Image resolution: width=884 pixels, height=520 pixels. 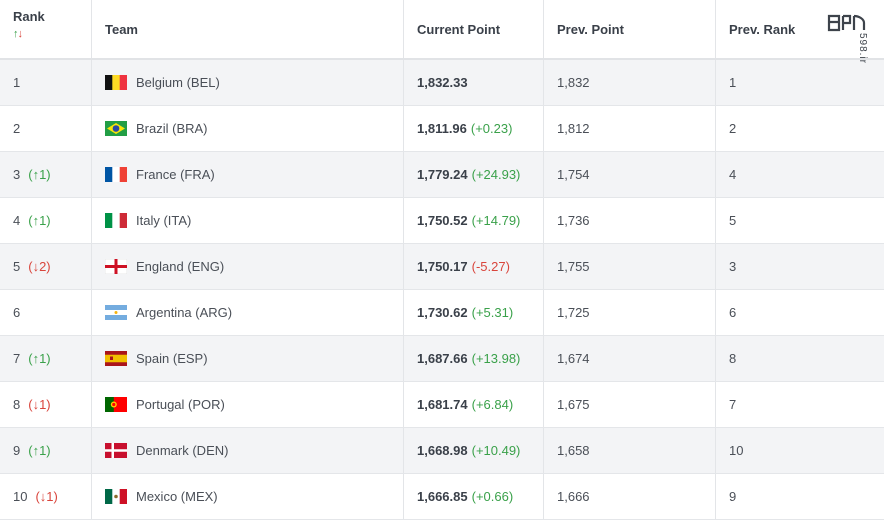 I want to click on rank-cell: 8 (↓1), so click(x=46, y=404).